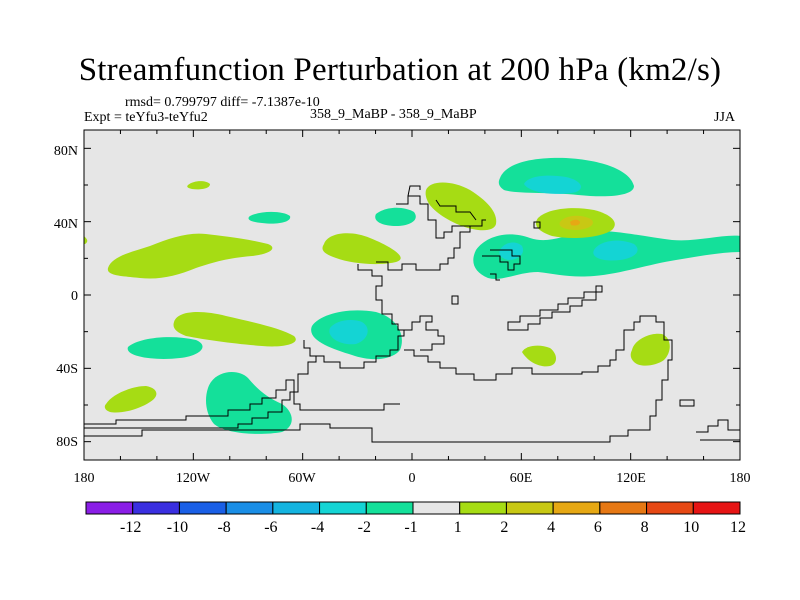  I want to click on coastline-africa-tip, so click(424, 333).